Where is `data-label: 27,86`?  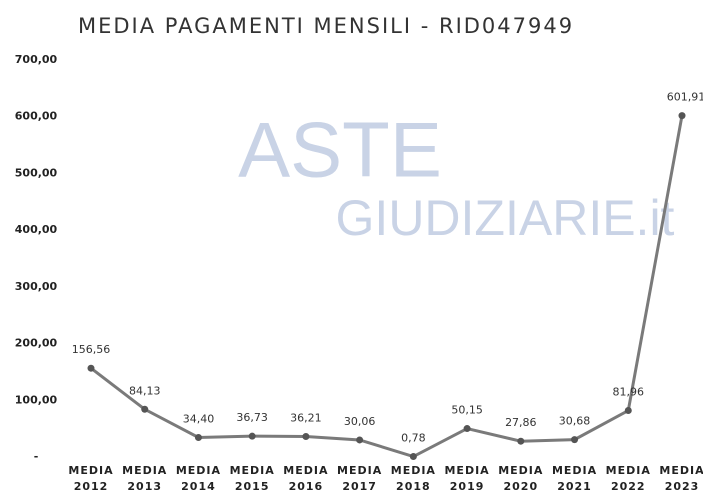
data-label: 27,86 is located at coordinates (521, 422).